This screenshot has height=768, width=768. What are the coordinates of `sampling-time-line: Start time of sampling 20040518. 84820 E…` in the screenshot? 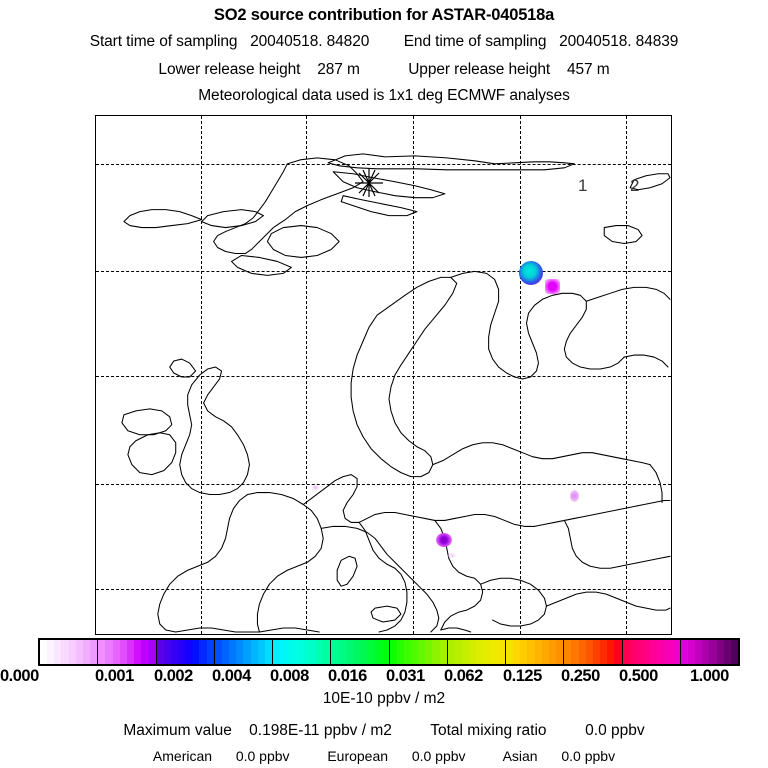 It's located at (384, 42).